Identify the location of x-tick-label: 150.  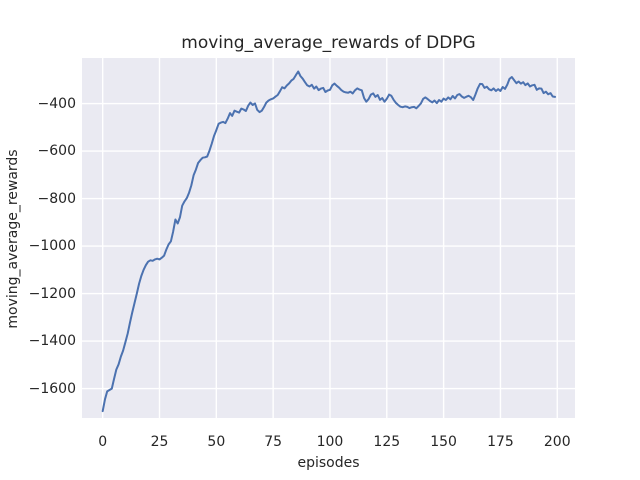
(443, 442).